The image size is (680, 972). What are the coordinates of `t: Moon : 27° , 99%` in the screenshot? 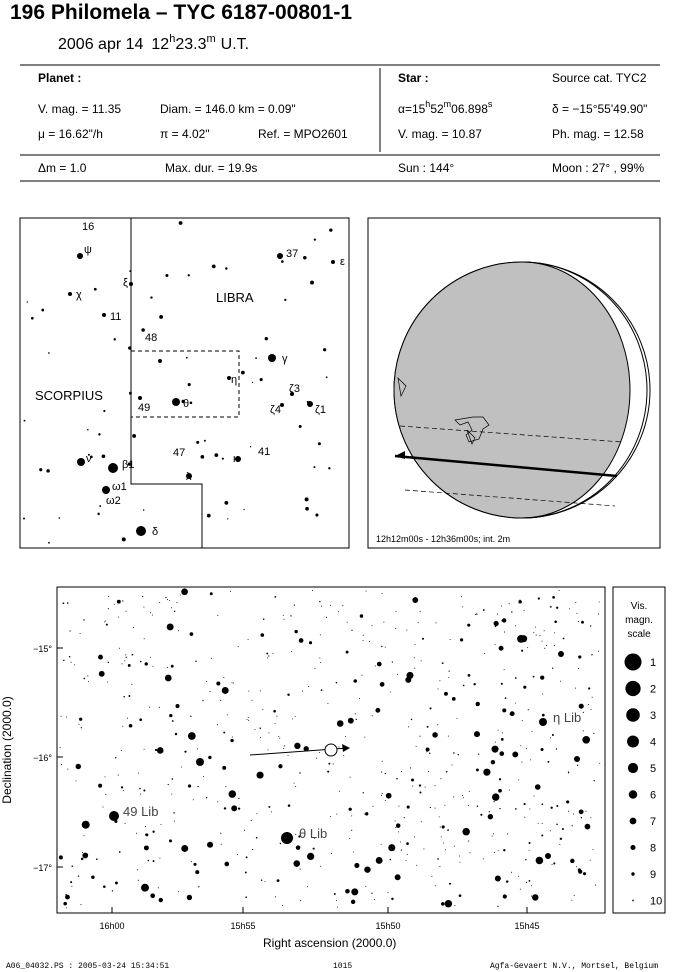 It's located at (598, 168).